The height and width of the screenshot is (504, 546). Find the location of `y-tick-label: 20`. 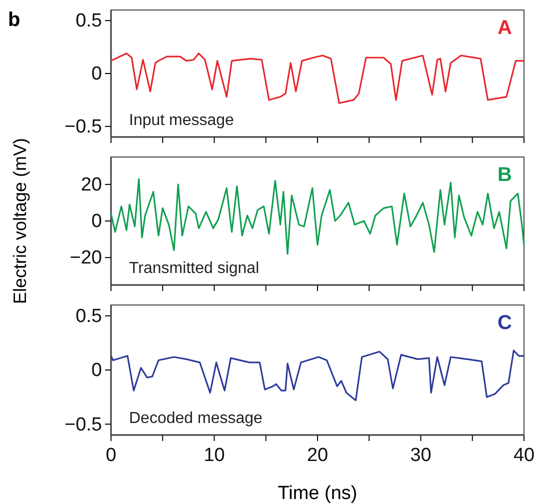

y-tick-label: 20 is located at coordinates (91, 185).